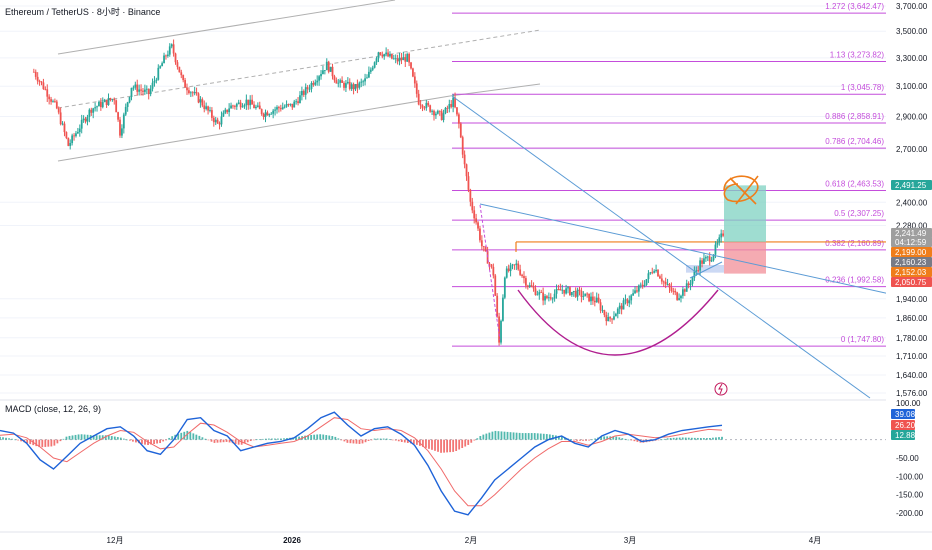 Image resolution: width=932 pixels, height=550 pixels. What do you see at coordinates (706, 270) in the screenshot?
I see `short-trendline` at bounding box center [706, 270].